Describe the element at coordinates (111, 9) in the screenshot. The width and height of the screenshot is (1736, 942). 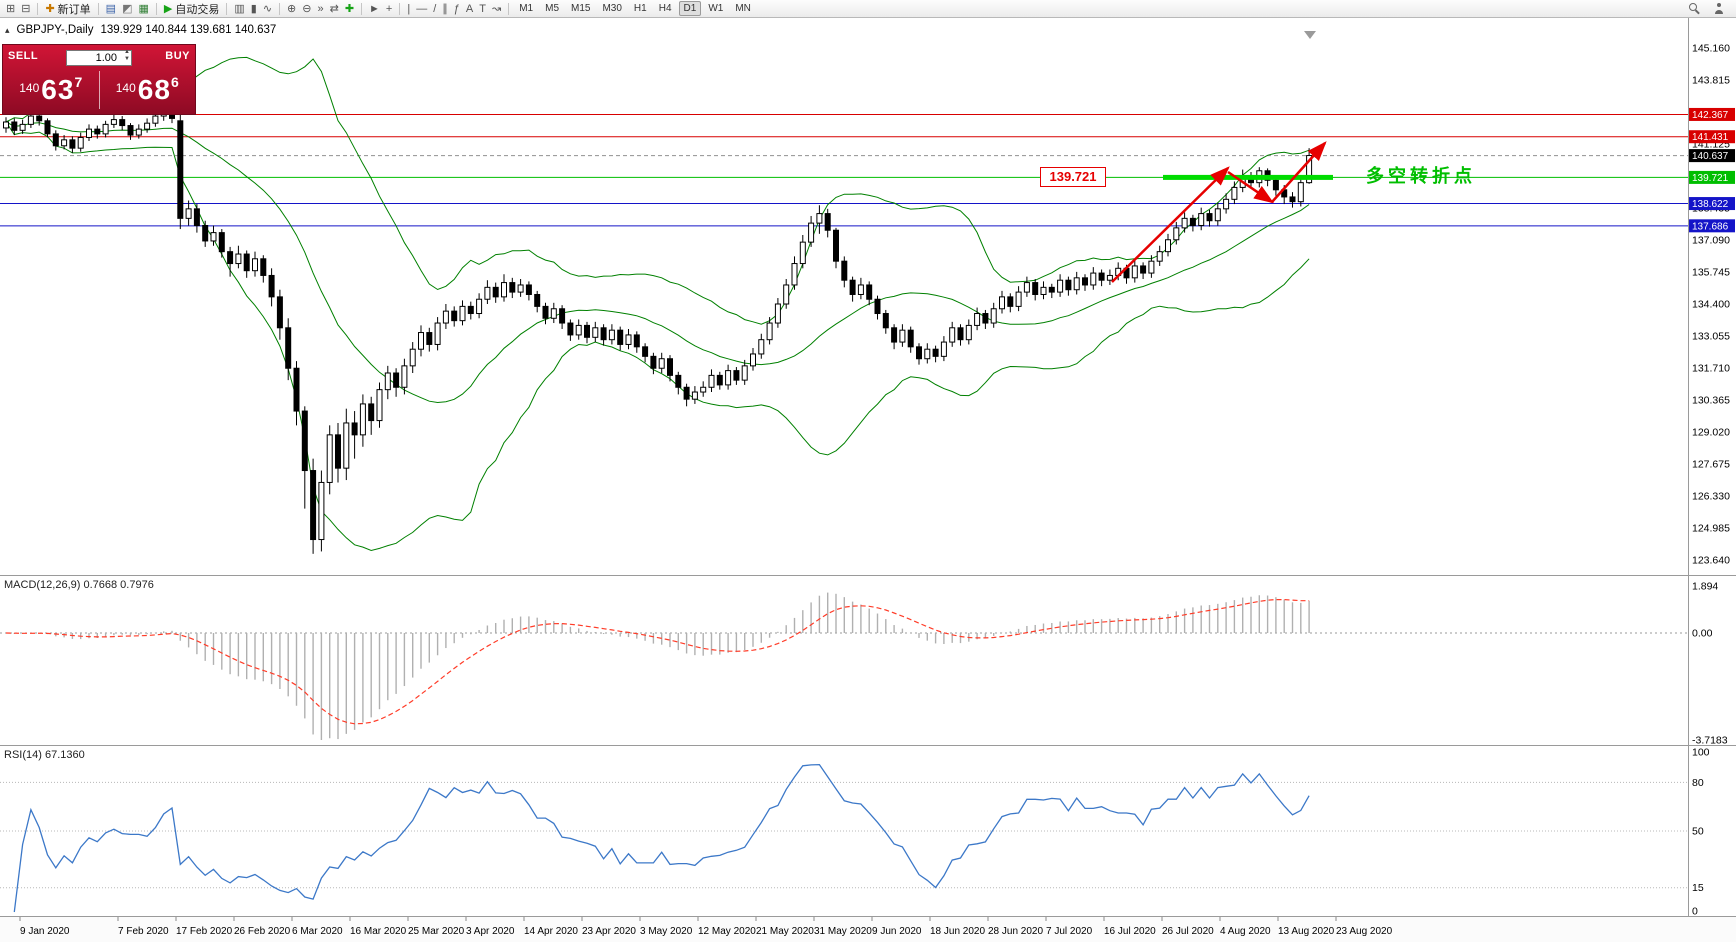
I see `market-watch-icon: ▤` at that location.